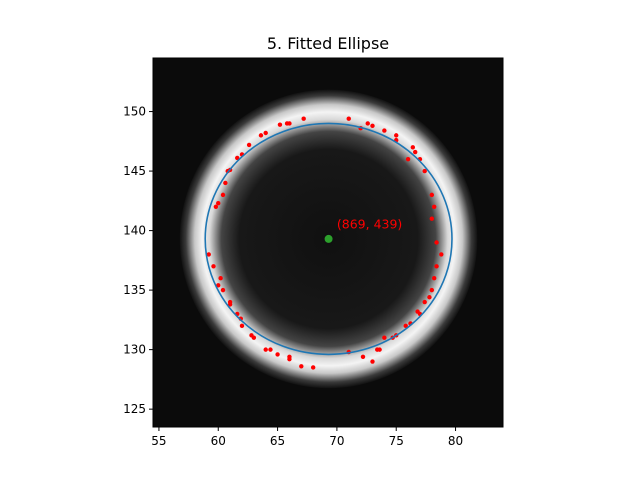 This screenshot has height=480, width=640. Describe the element at coordinates (134, 350) in the screenshot. I see `y-tick-label: 130` at that location.